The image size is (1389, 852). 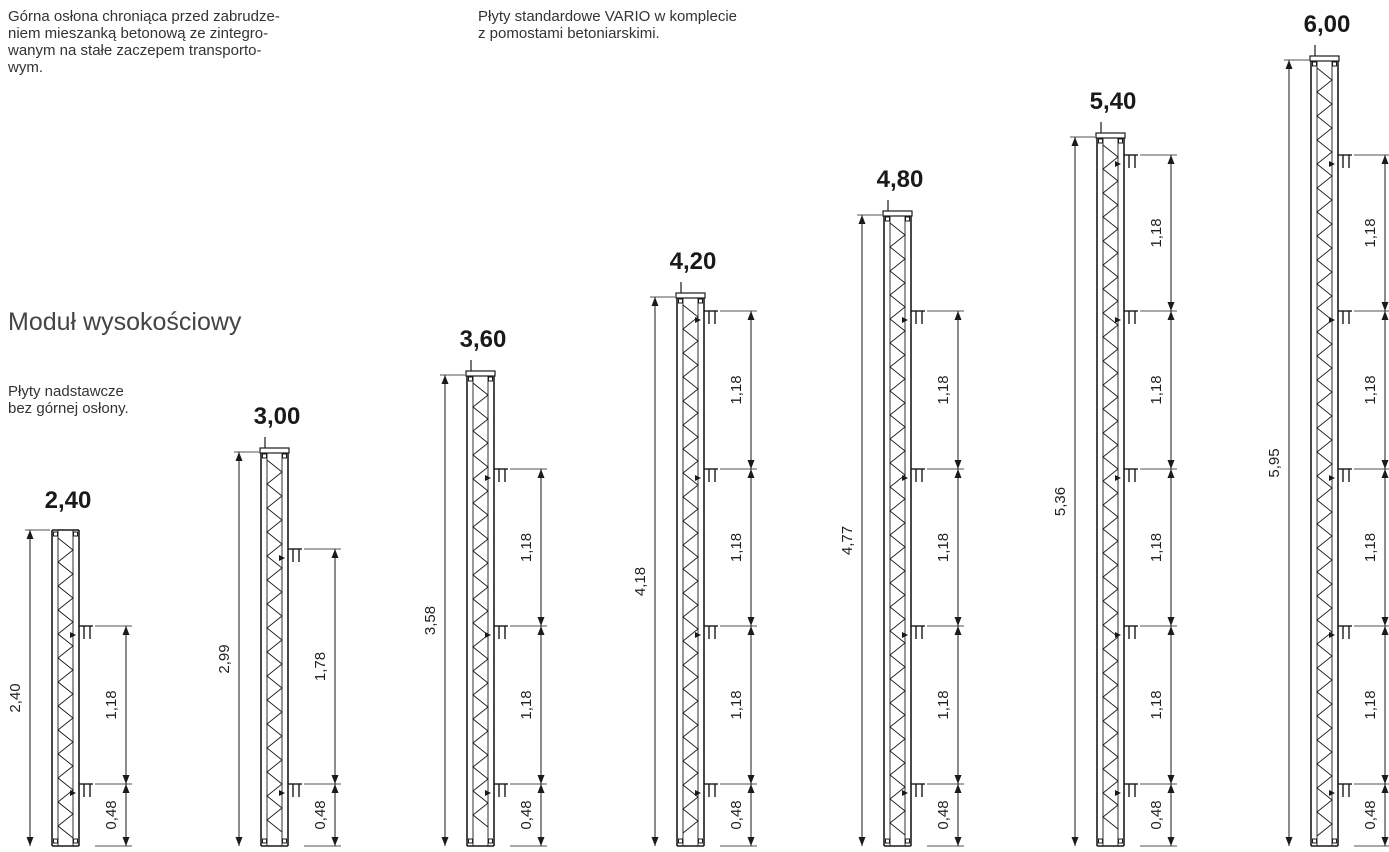 I want to click on panel-5: 4,80 4,77 1,18 1,18 1,18 0,48, so click(x=901, y=506).